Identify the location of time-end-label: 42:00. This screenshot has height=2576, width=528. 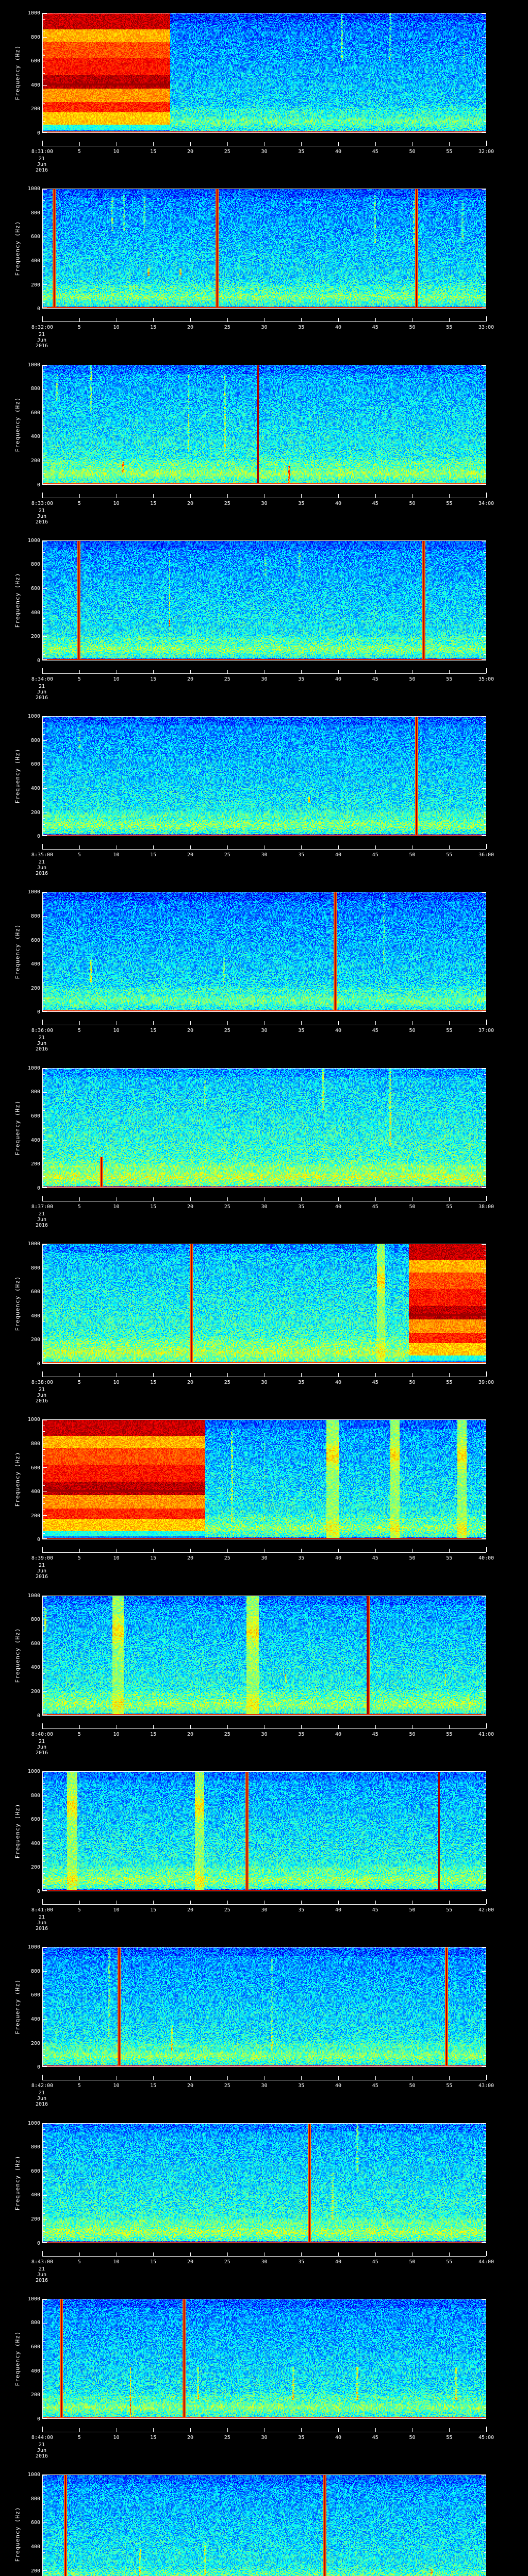
(486, 1910).